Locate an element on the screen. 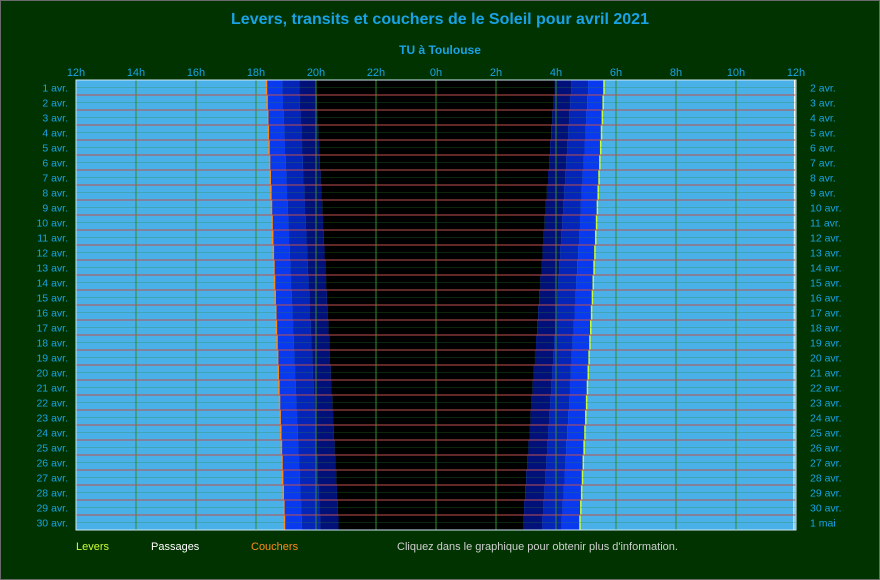 Image resolution: width=880 pixels, height=580 pixels. row-label-left: 15 avr. is located at coordinates (52, 299).